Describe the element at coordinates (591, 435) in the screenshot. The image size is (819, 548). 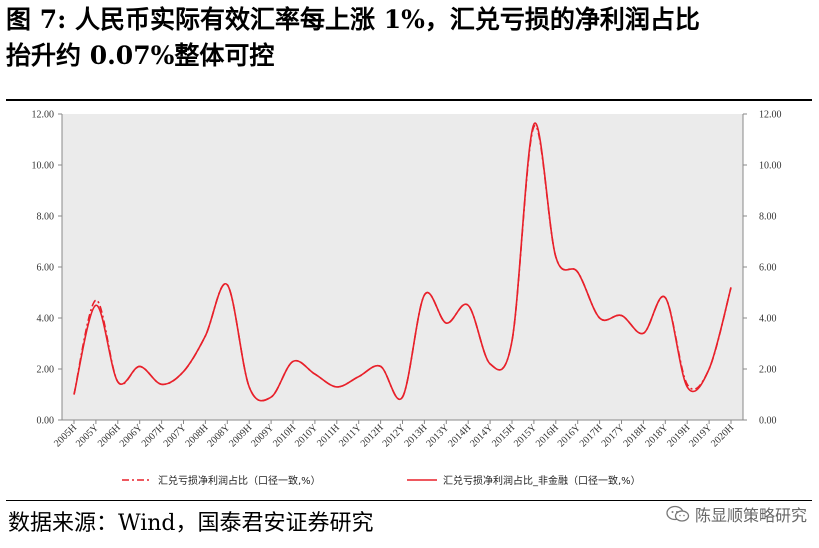
I see `x-tick-label: 2017H` at that location.